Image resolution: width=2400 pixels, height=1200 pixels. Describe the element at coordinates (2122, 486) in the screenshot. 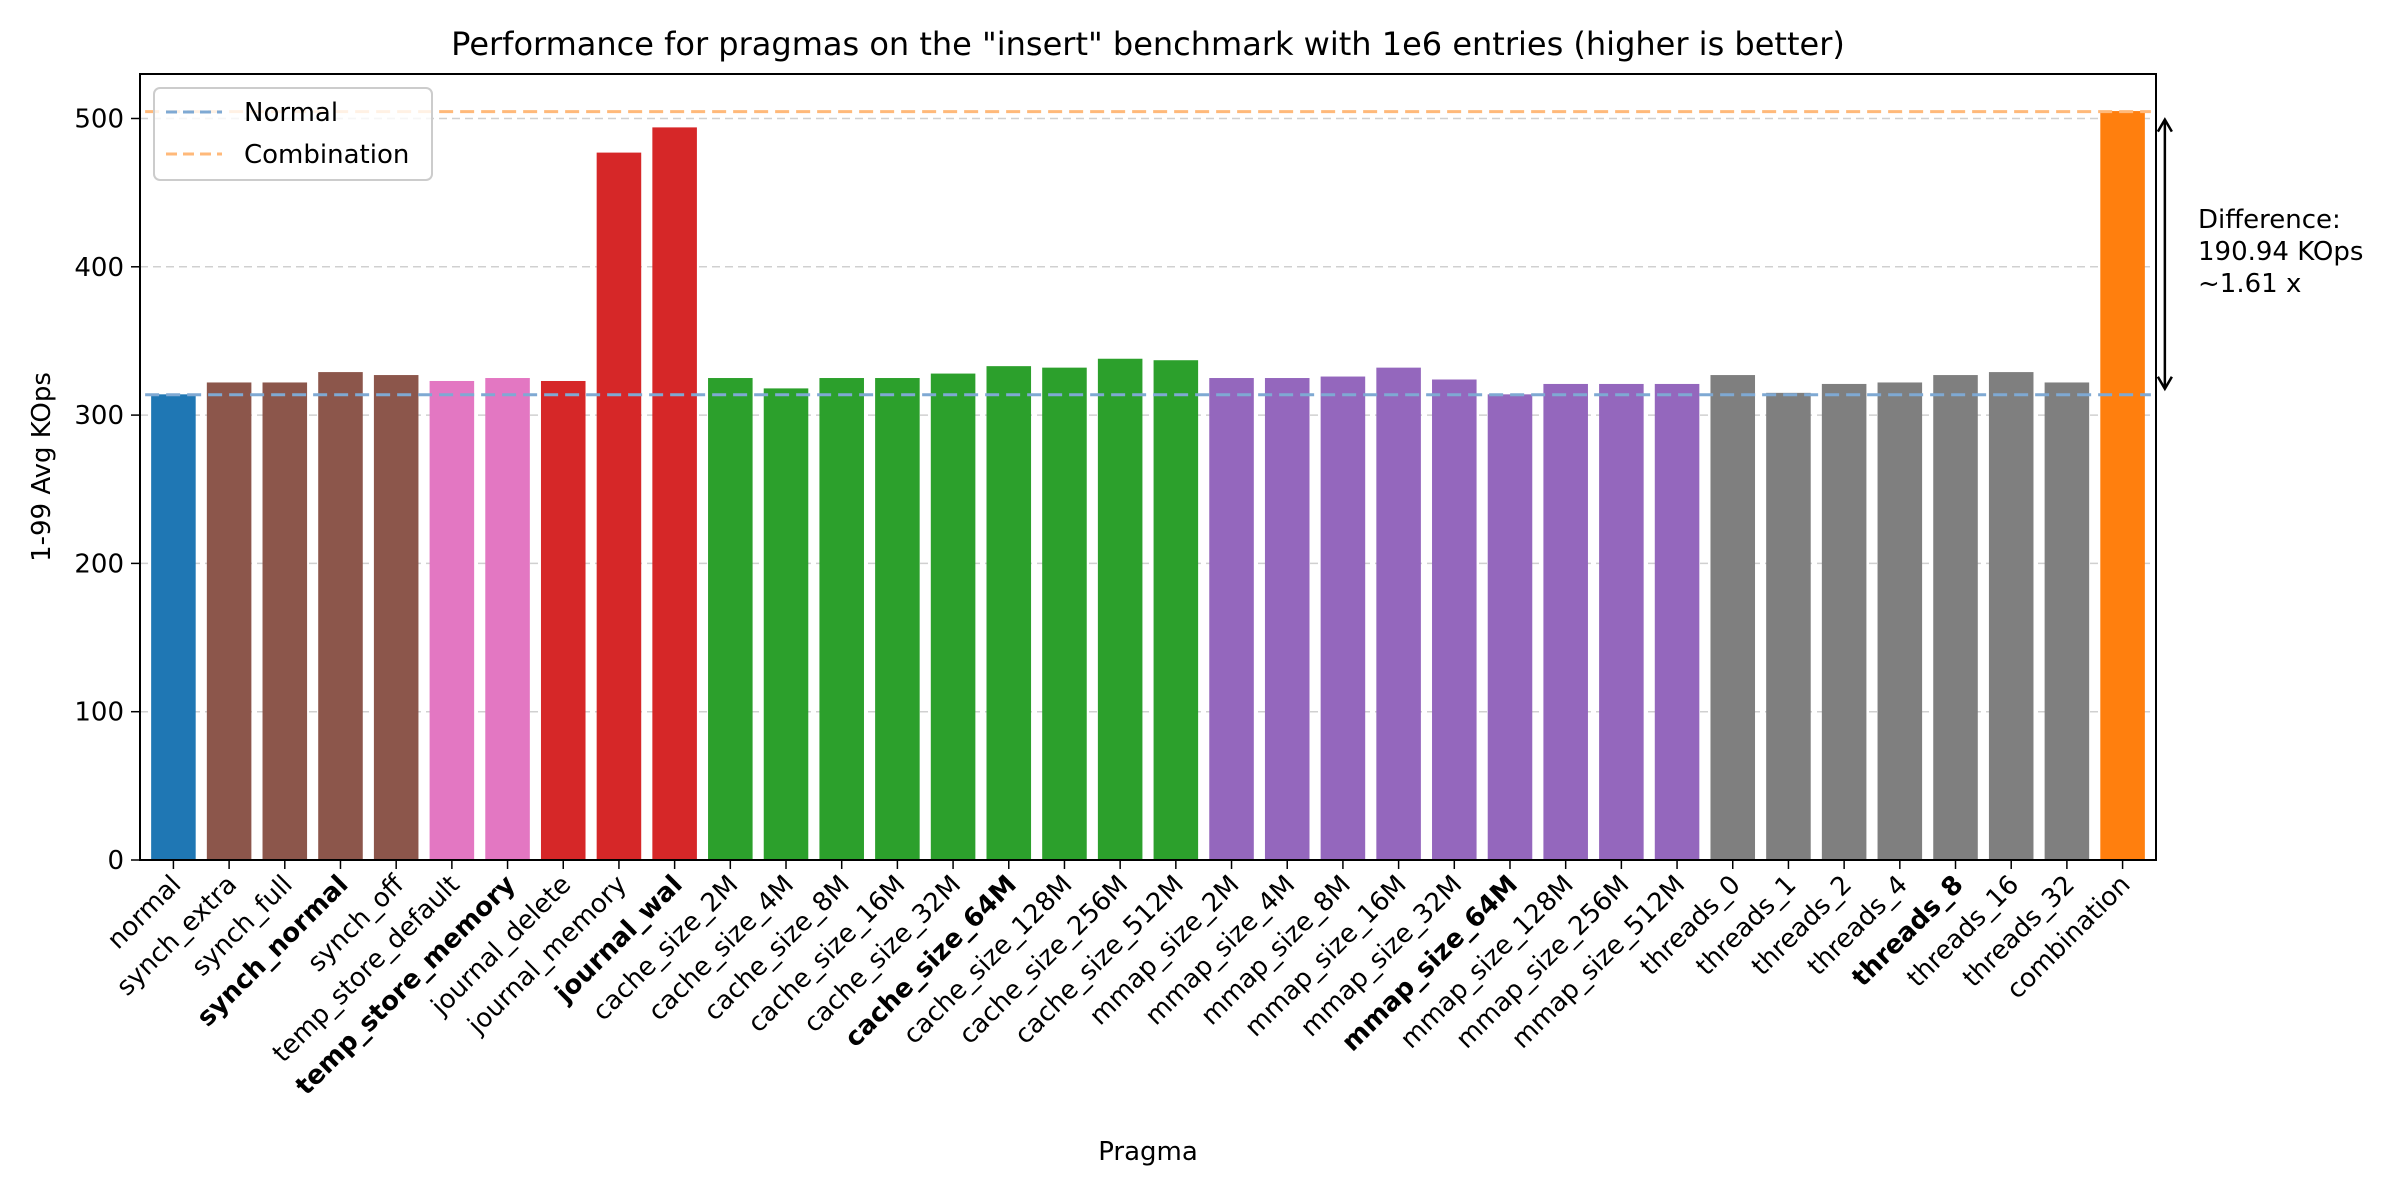

I see `bar-combination` at that location.